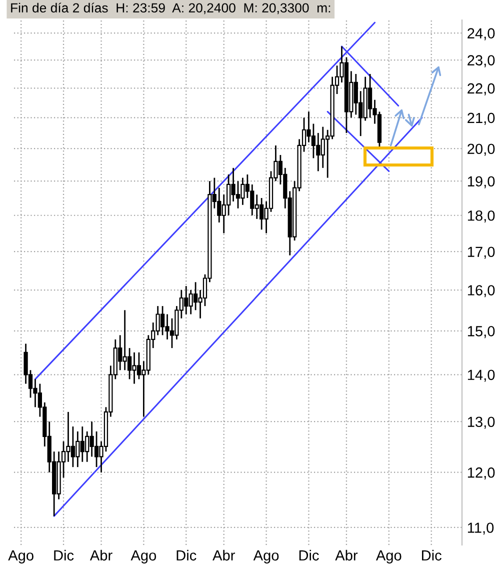 The width and height of the screenshot is (497, 572). Describe the element at coordinates (481, 528) in the screenshot. I see `y-tick-label: 11,0` at that location.